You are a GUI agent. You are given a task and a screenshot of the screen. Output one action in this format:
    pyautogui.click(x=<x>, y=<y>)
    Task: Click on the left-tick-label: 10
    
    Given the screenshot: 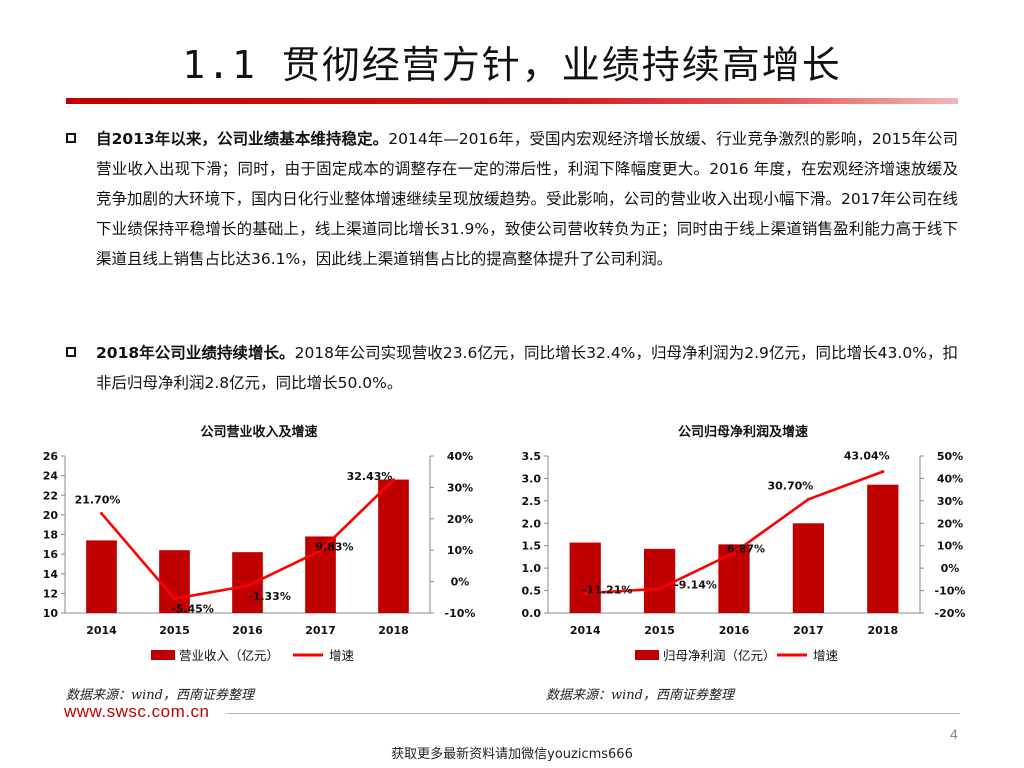 What is the action you would take?
    pyautogui.click(x=51, y=613)
    